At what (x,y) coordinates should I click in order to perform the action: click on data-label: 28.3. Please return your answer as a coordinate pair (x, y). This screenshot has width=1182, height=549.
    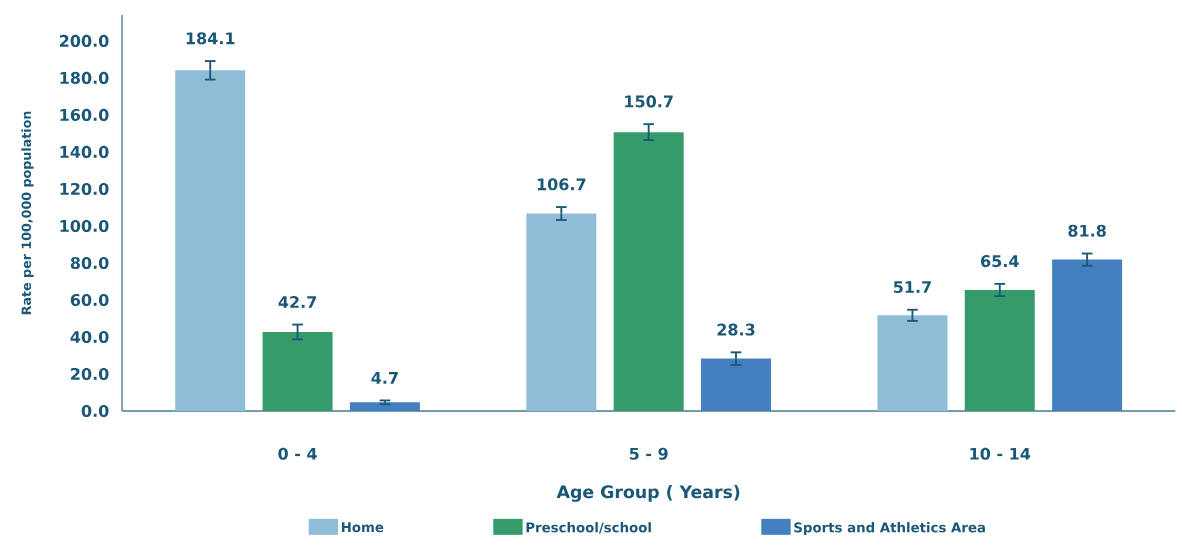
    Looking at the image, I should click on (736, 329).